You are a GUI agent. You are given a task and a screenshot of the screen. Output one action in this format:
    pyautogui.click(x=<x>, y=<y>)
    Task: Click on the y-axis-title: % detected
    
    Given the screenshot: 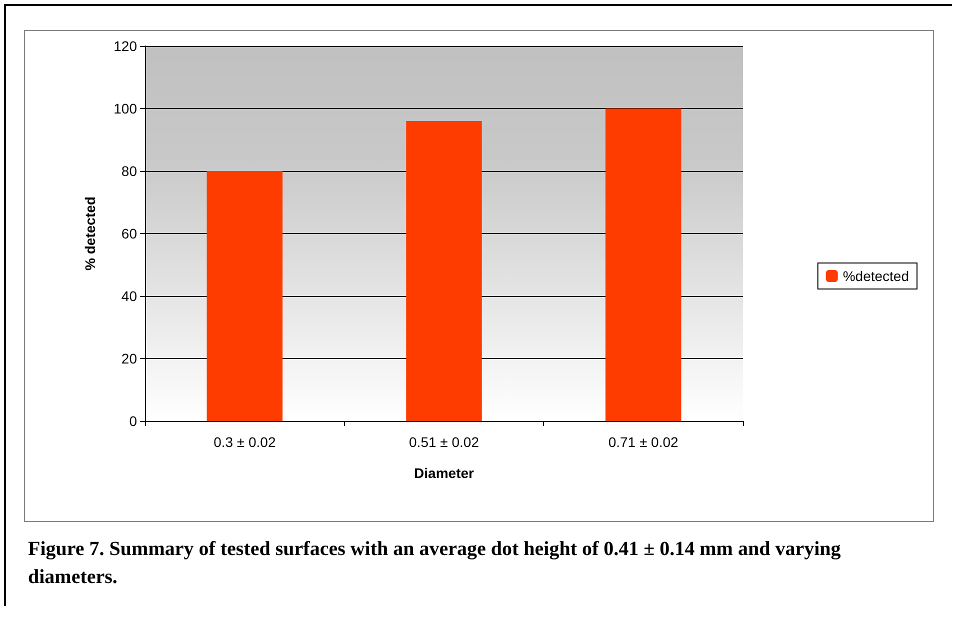 What is the action you would take?
    pyautogui.click(x=90, y=233)
    